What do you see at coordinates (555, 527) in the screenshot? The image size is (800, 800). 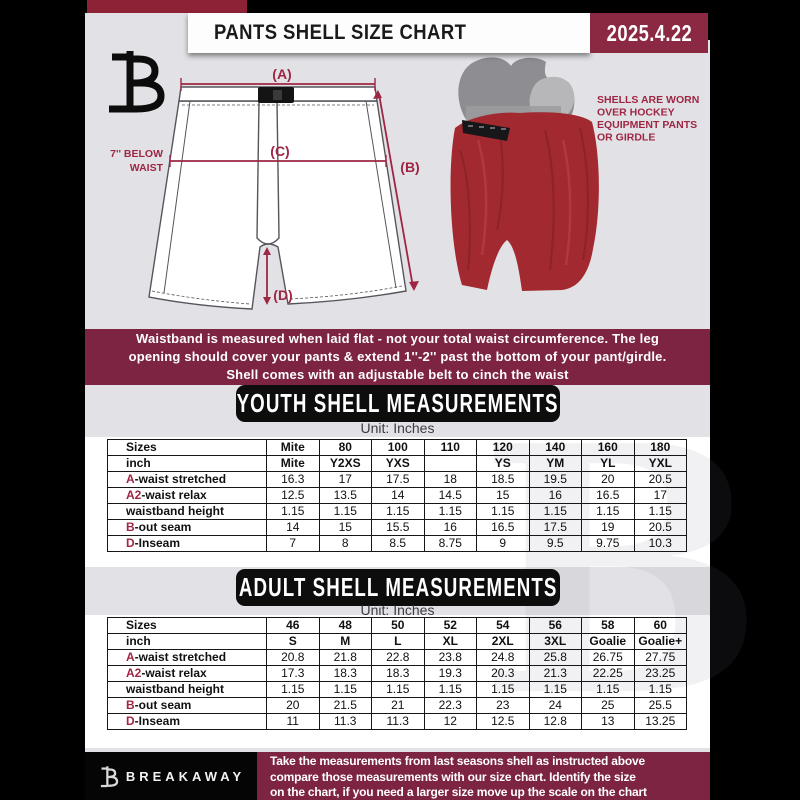 I see `value-cell: 17.5` at bounding box center [555, 527].